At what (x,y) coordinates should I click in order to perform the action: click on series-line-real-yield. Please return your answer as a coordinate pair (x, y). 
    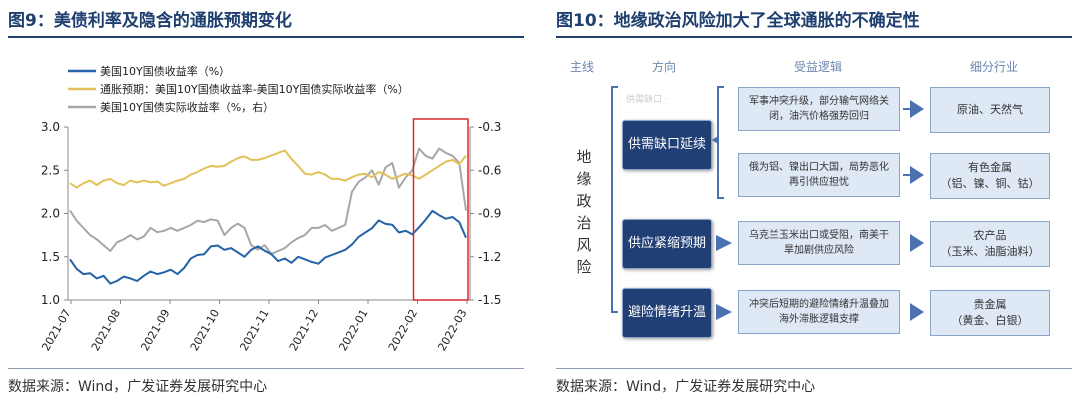
    Looking at the image, I should click on (268, 201).